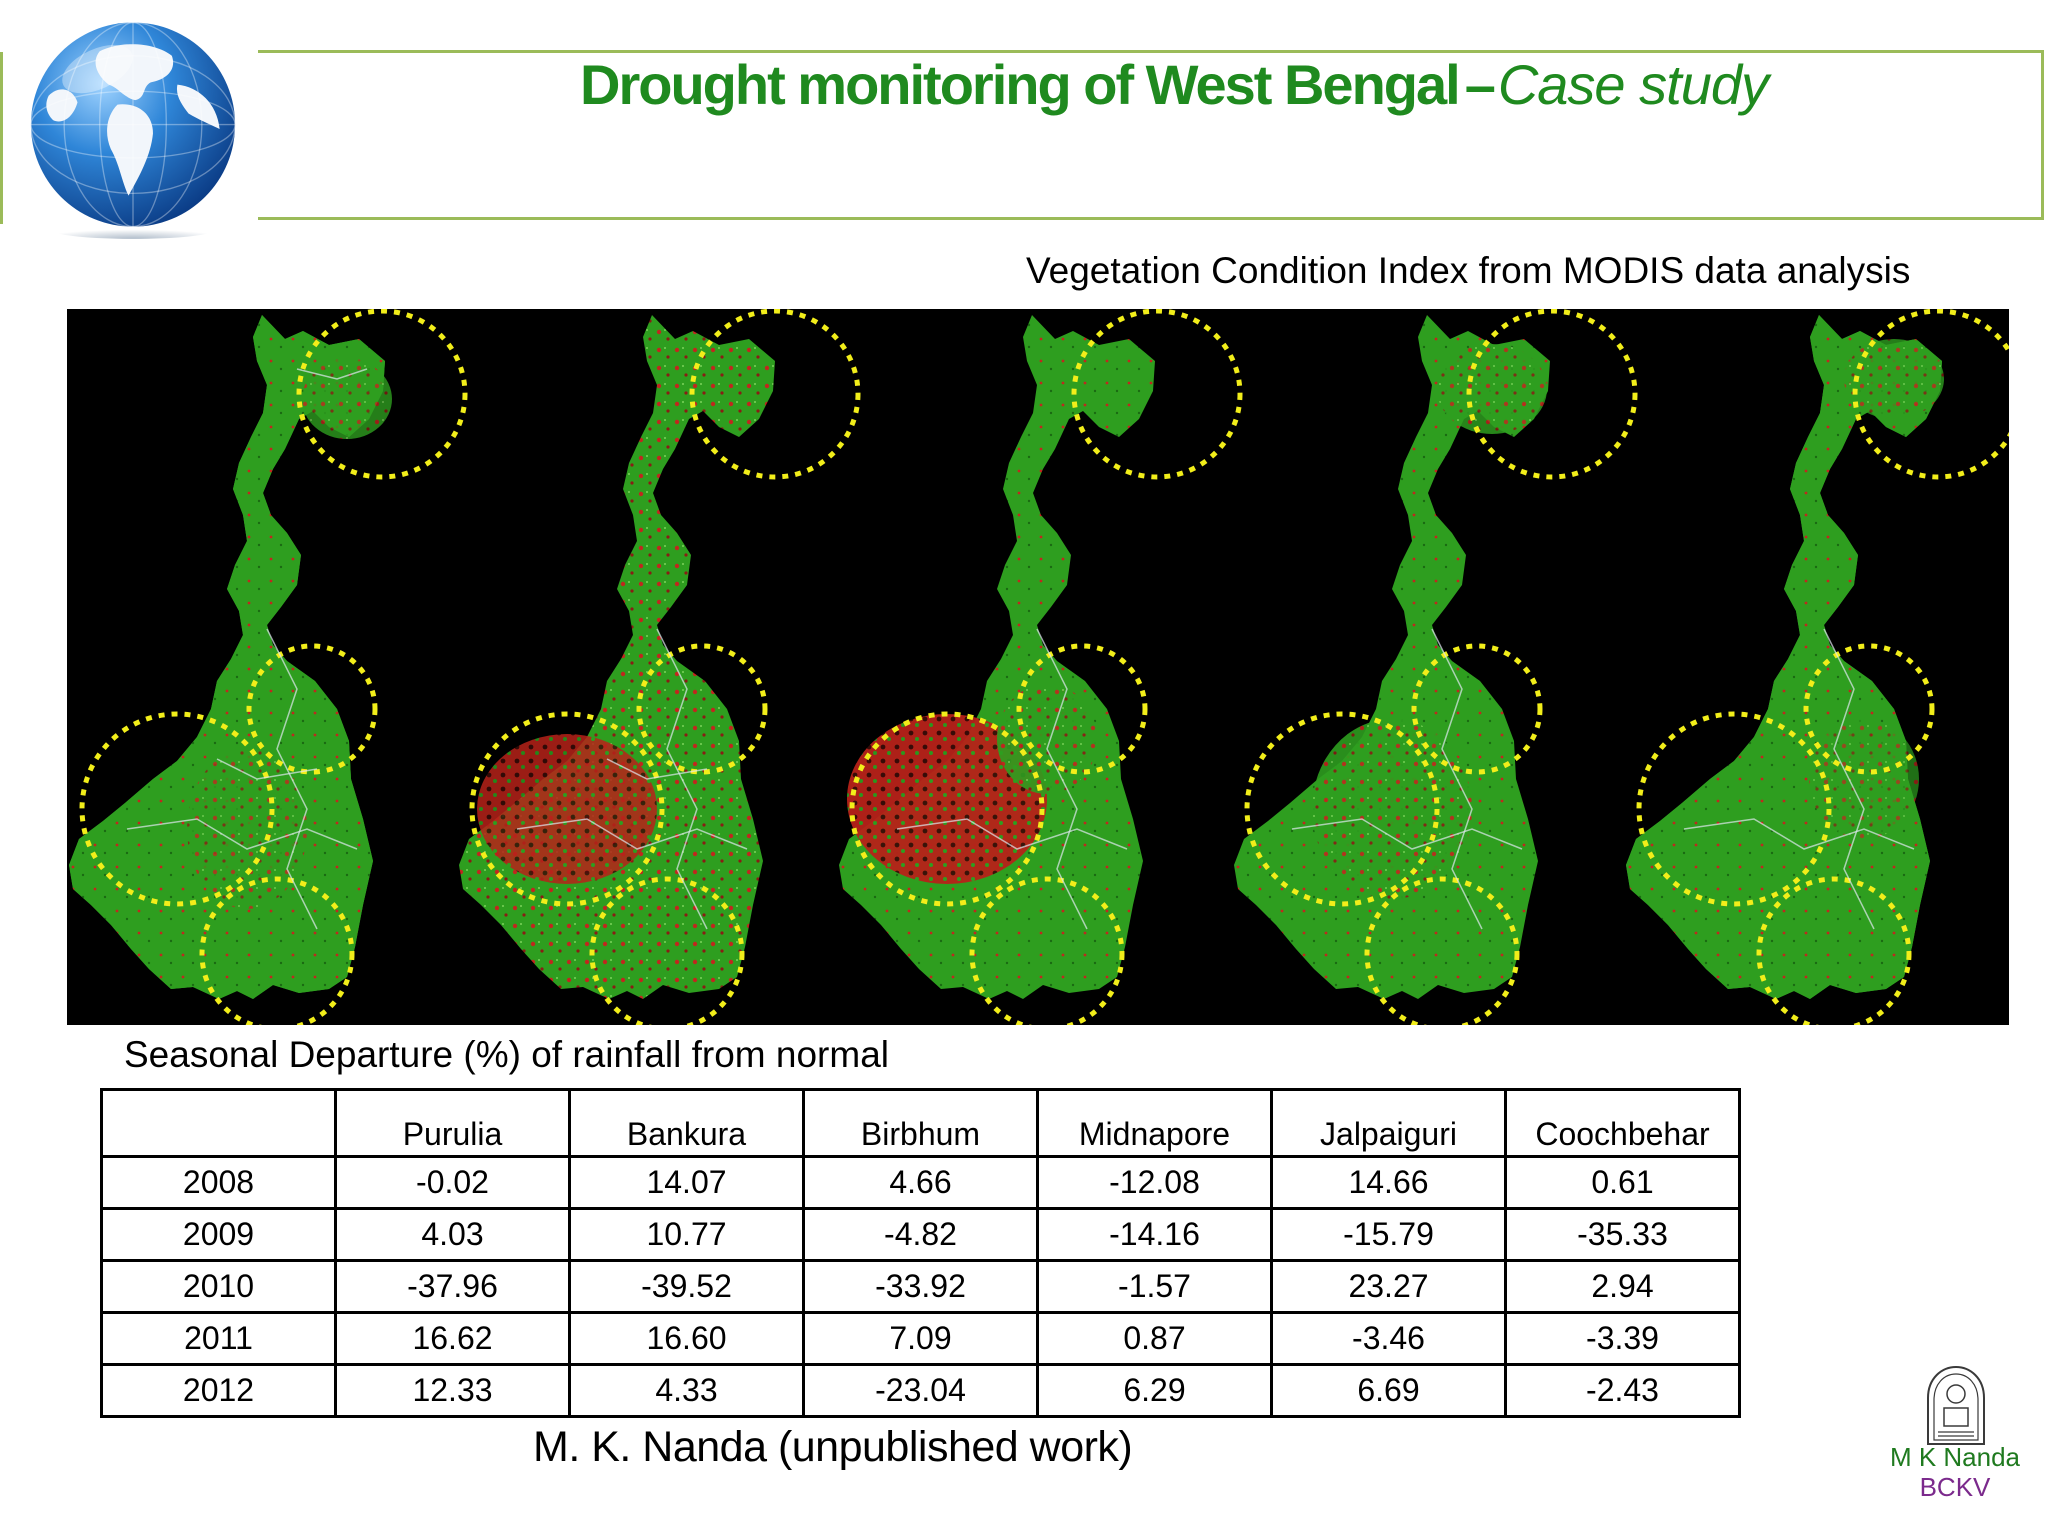  What do you see at coordinates (218, 1338) in the screenshot?
I see `table-cell: 2011` at bounding box center [218, 1338].